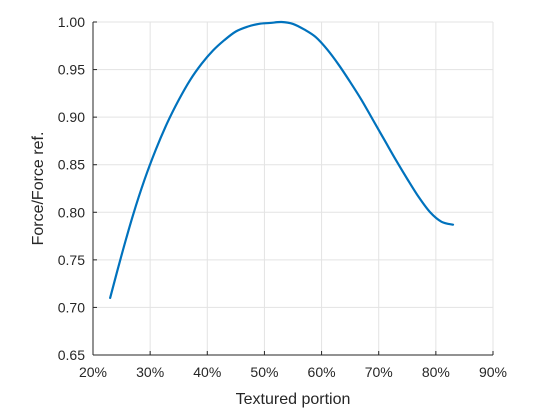 The width and height of the screenshot is (550, 418). What do you see at coordinates (293, 399) in the screenshot?
I see `x-axis-label: Textured portion` at bounding box center [293, 399].